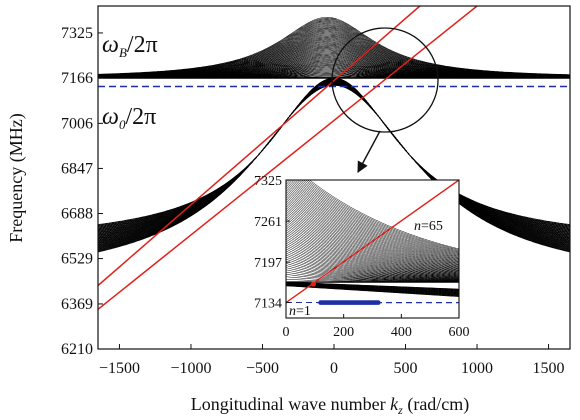 This screenshot has height=420, width=580. I want to click on x-tick-label: 500, so click(406, 368).